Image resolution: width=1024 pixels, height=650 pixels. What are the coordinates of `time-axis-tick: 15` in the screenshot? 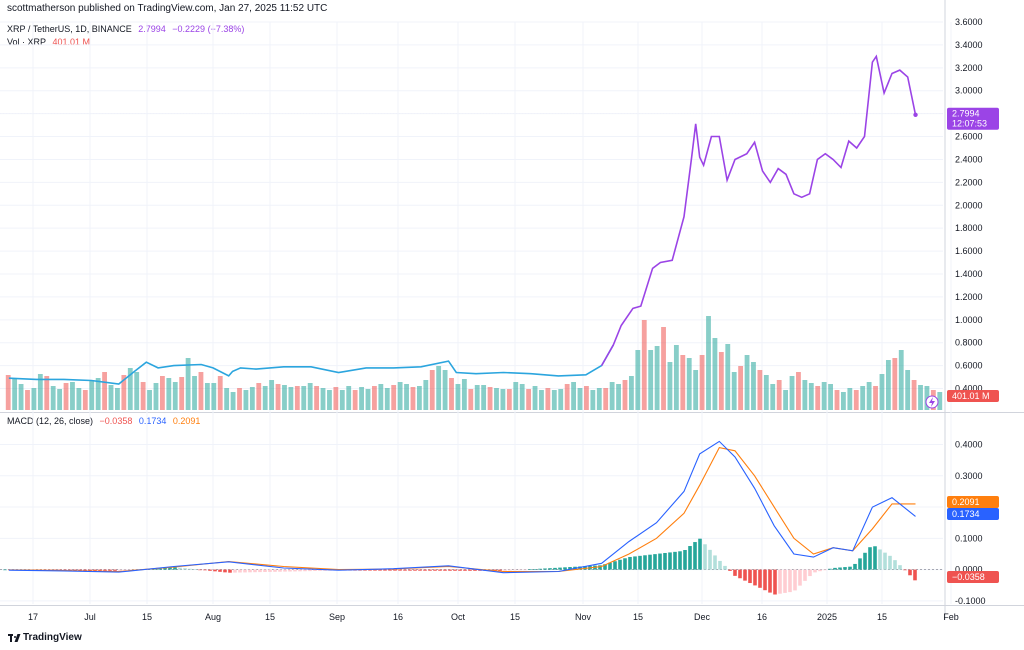 It's located at (515, 617).